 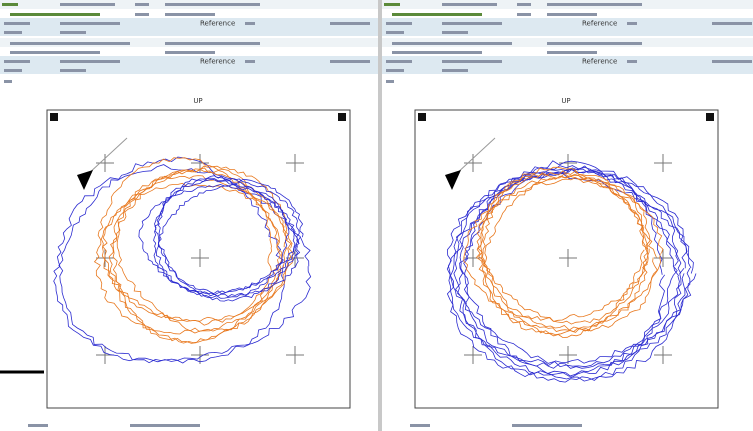 What do you see at coordinates (380, 215) in the screenshot?
I see `panel-divider` at bounding box center [380, 215].